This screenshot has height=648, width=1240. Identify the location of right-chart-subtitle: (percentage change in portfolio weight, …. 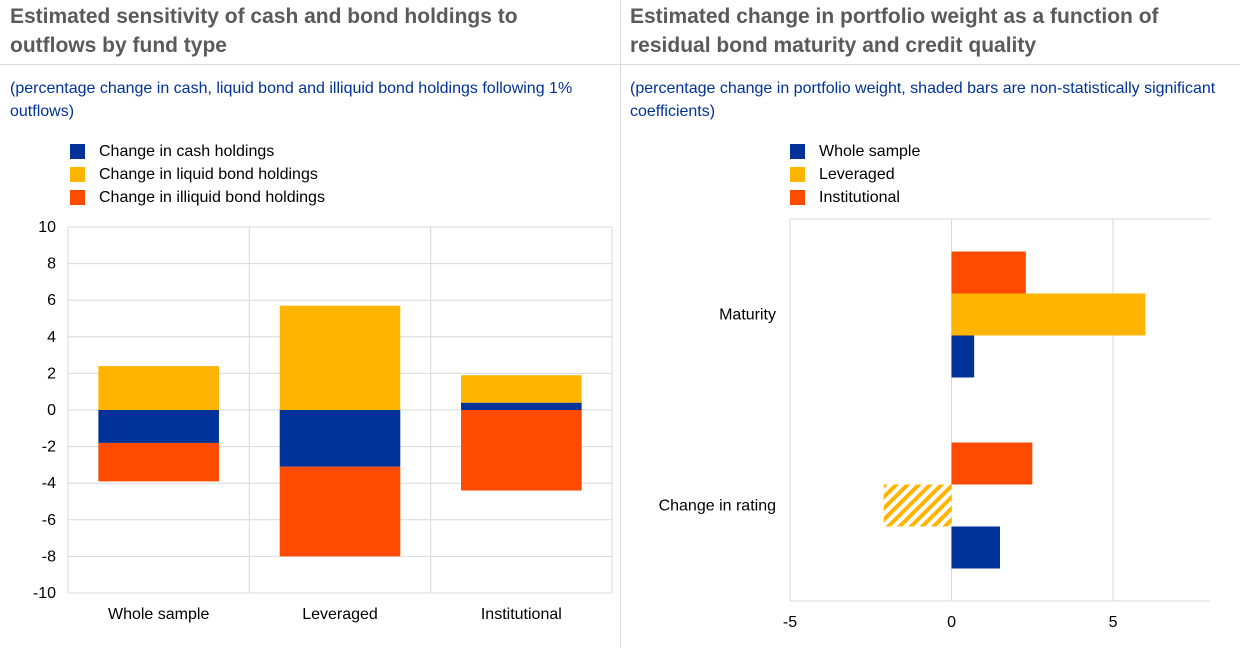
(923, 100).